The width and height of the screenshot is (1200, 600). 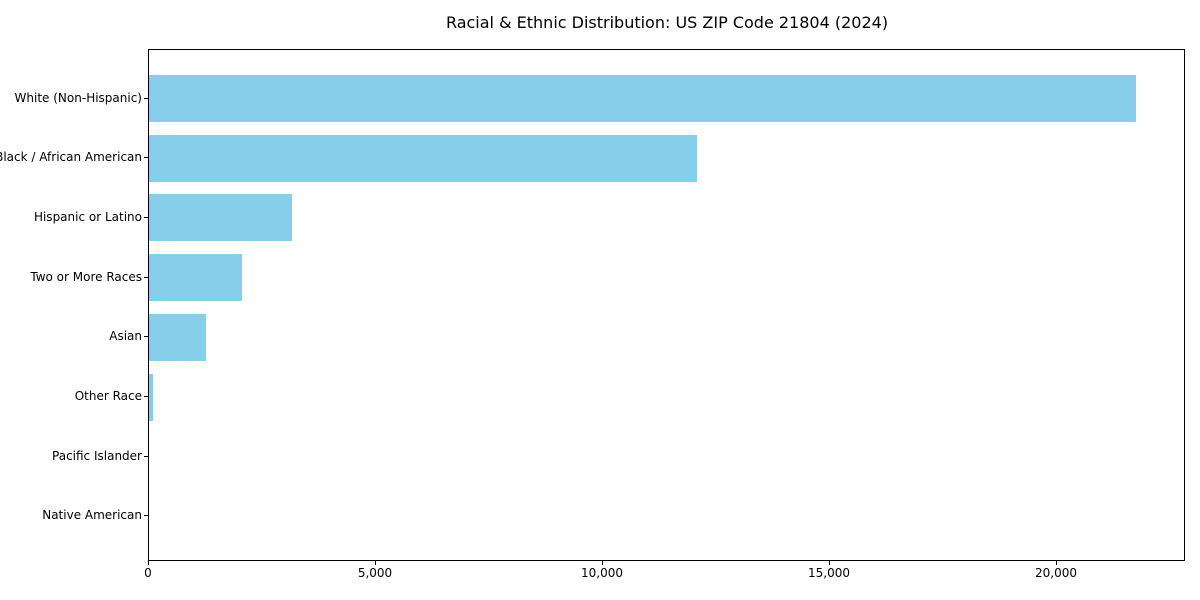 What do you see at coordinates (642, 98) in the screenshot?
I see `bar-white-non-hispanic` at bounding box center [642, 98].